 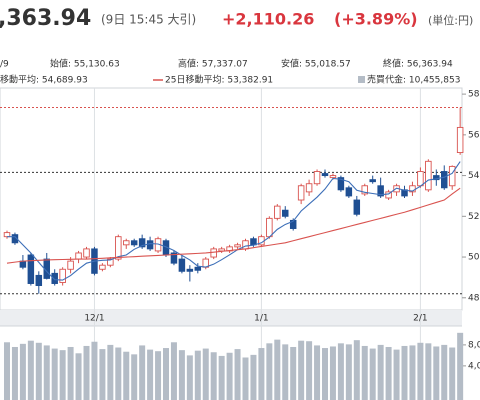 I want to click on time: (9日 15:45 大引), so click(x=148, y=20).